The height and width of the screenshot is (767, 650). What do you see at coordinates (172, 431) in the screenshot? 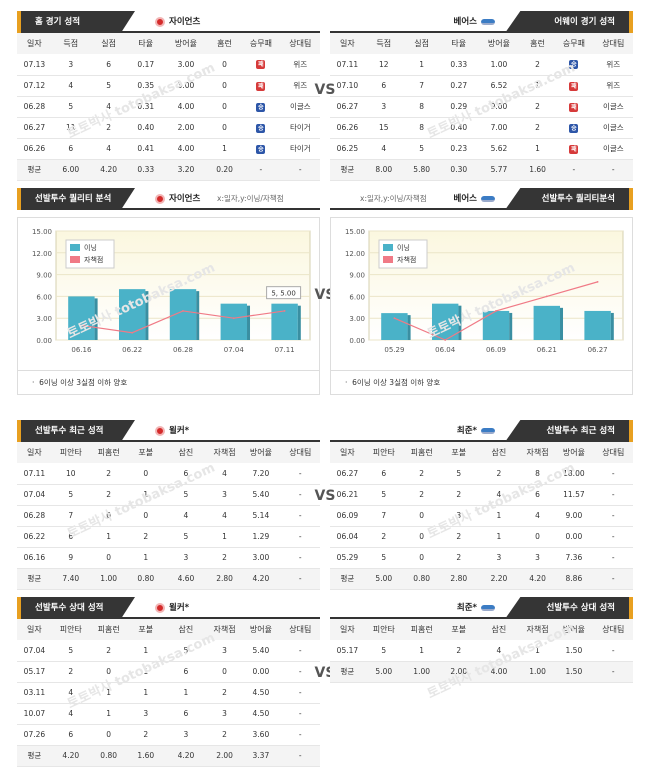
I see `recent-home-team: 윌커*` at bounding box center [172, 431].